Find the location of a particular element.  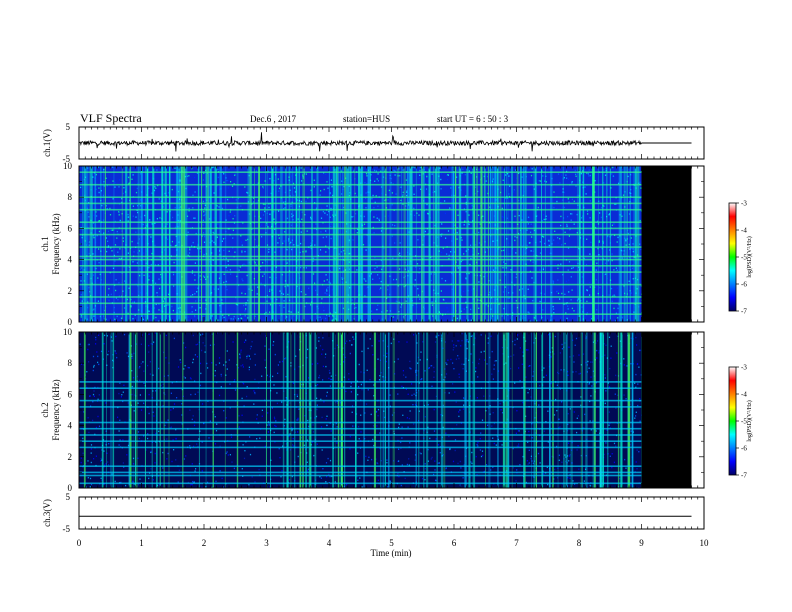

ch1-waveform-ticks is located at coordinates (391, 143).